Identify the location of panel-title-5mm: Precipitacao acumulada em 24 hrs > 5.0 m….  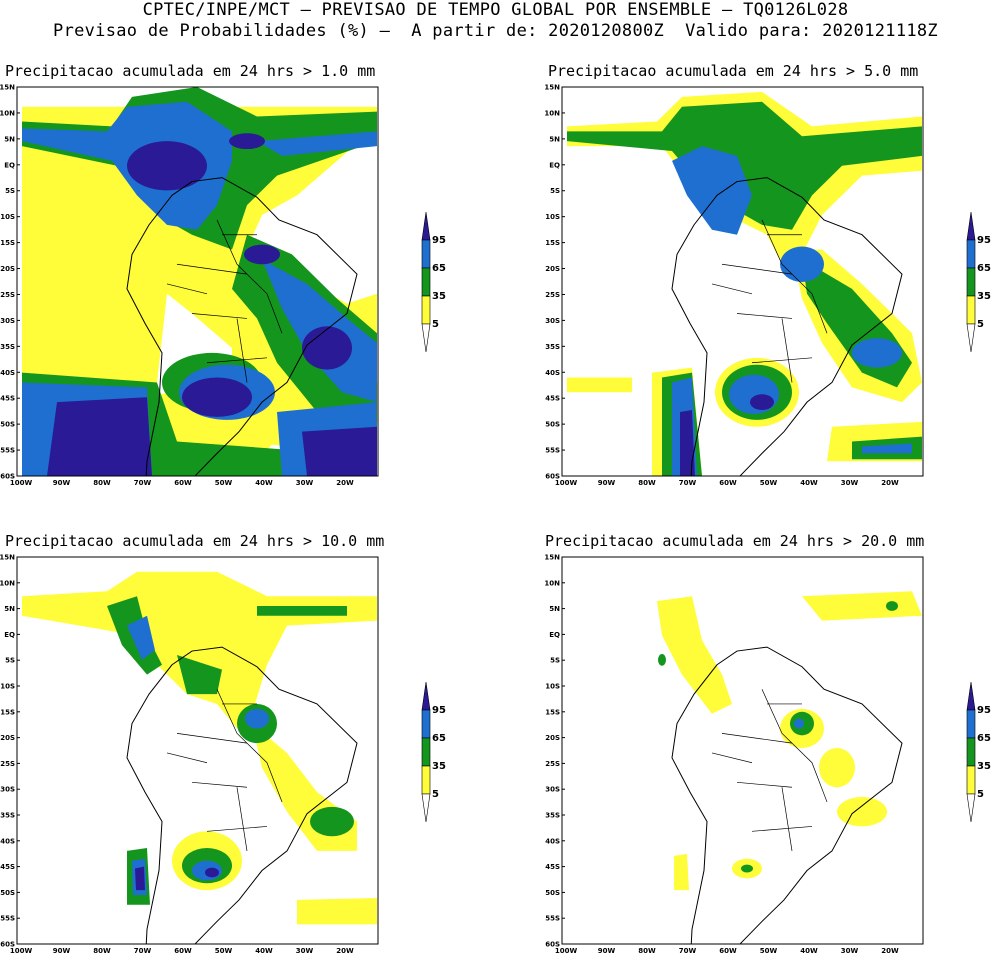
(733, 71).